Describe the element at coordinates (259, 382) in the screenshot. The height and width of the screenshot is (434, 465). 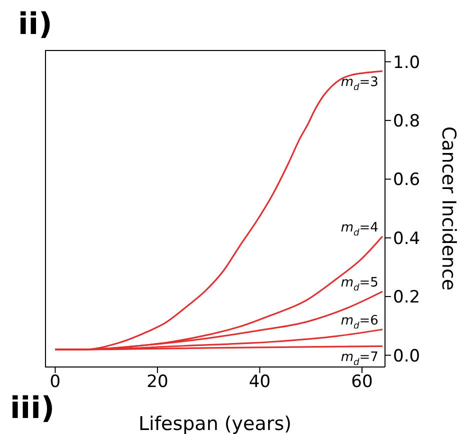
I see `x-tick-label: 40` at that location.